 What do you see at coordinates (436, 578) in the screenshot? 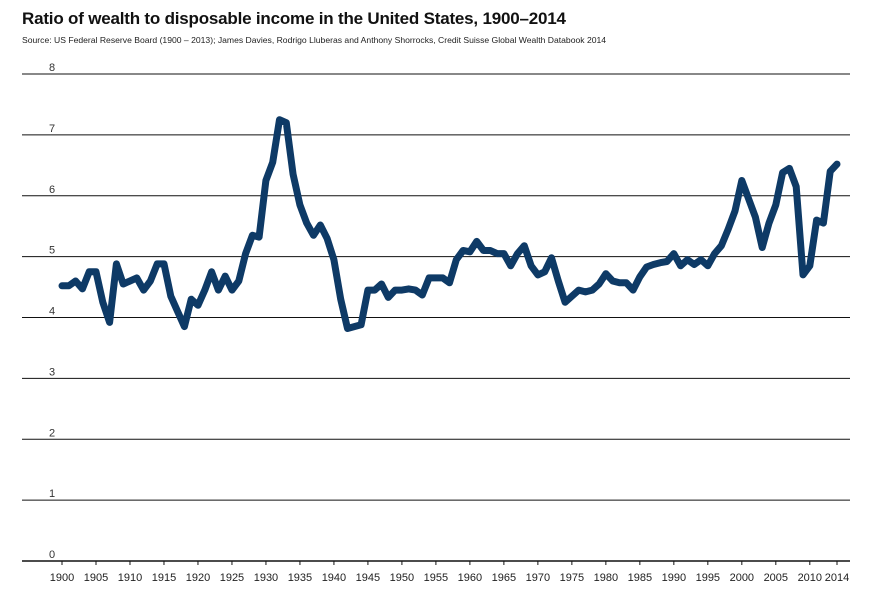
I see `x-tick-label: 1955` at bounding box center [436, 578].